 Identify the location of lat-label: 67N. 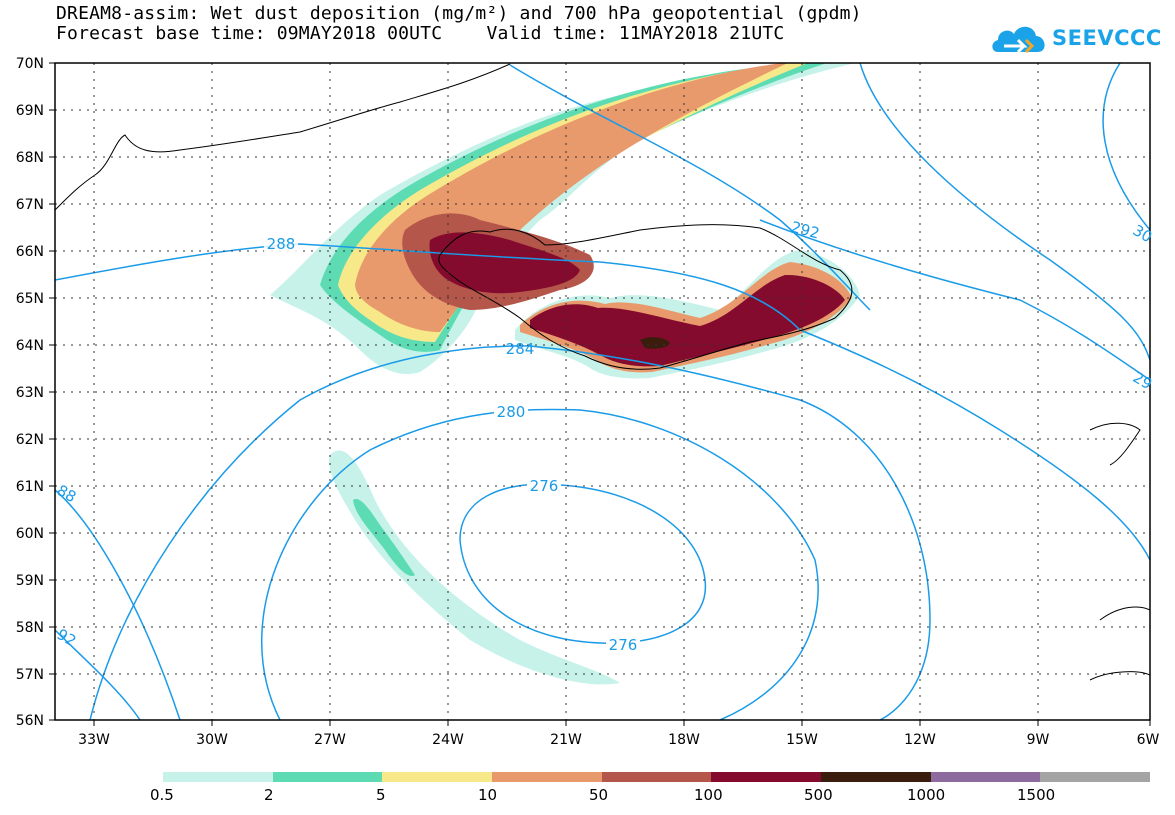
(30, 205).